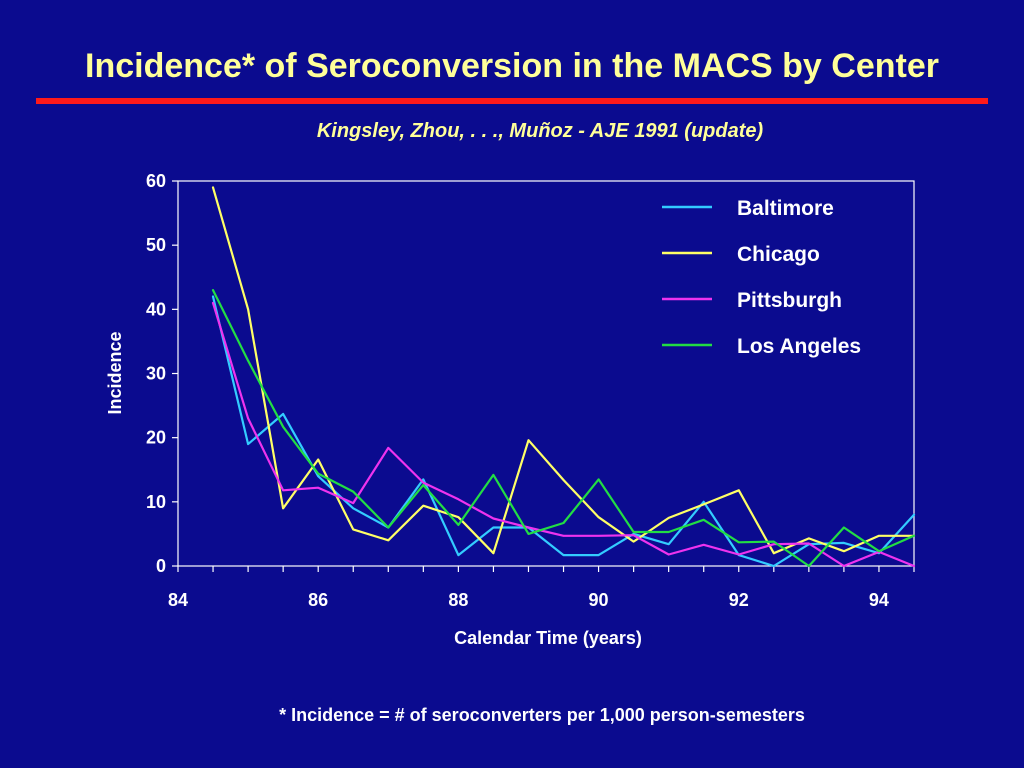  I want to click on x-tick-label: 92, so click(739, 600).